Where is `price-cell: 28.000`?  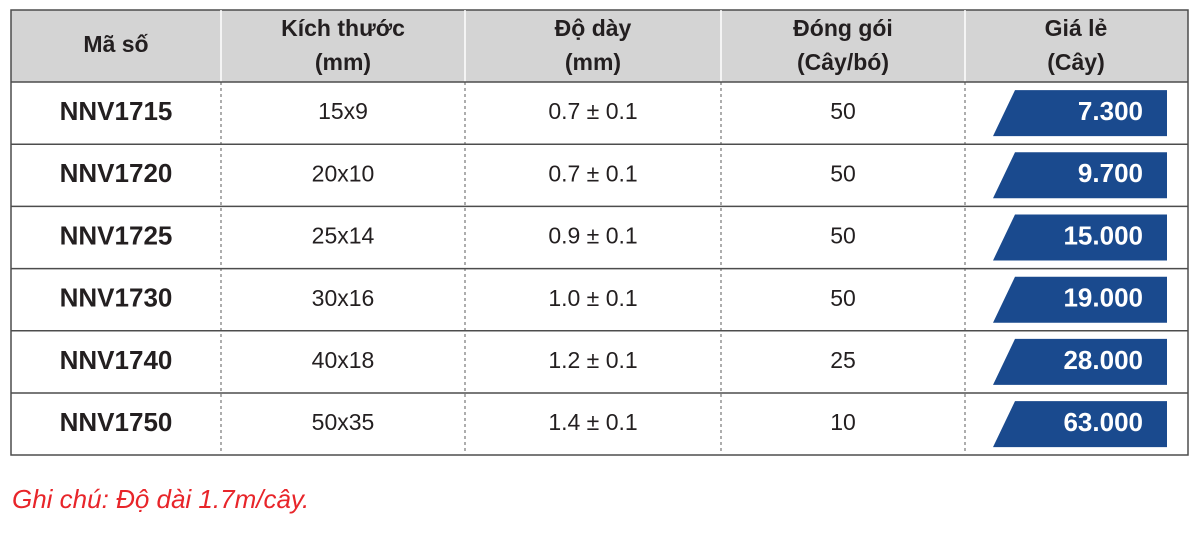
price-cell: 28.000 is located at coordinates (1103, 360).